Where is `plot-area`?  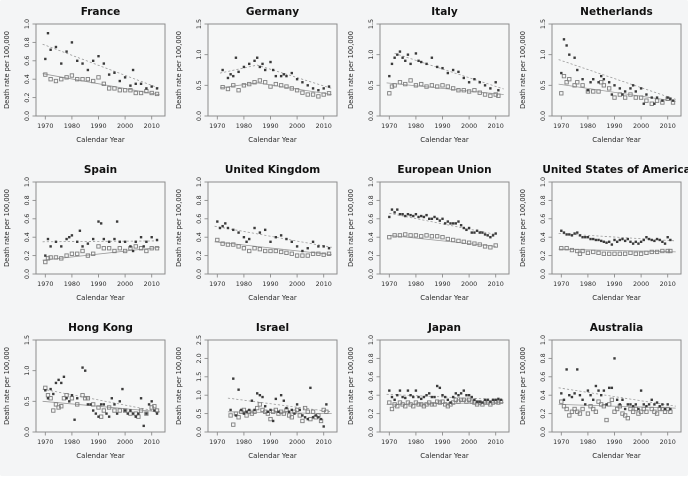
plot-area is located at coordinates (100, 228).